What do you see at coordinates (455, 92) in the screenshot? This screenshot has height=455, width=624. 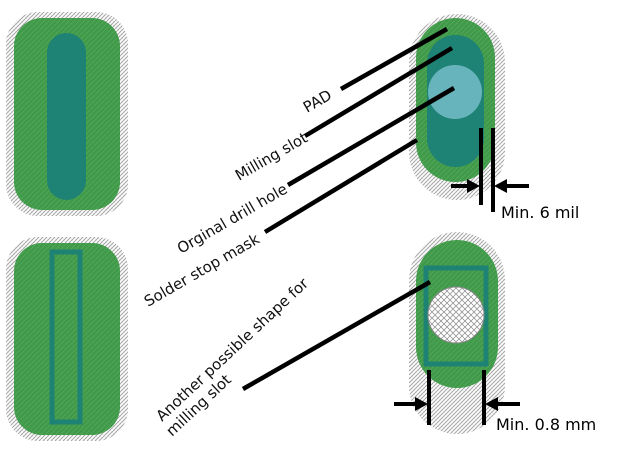 I see `original-drill-hole` at bounding box center [455, 92].